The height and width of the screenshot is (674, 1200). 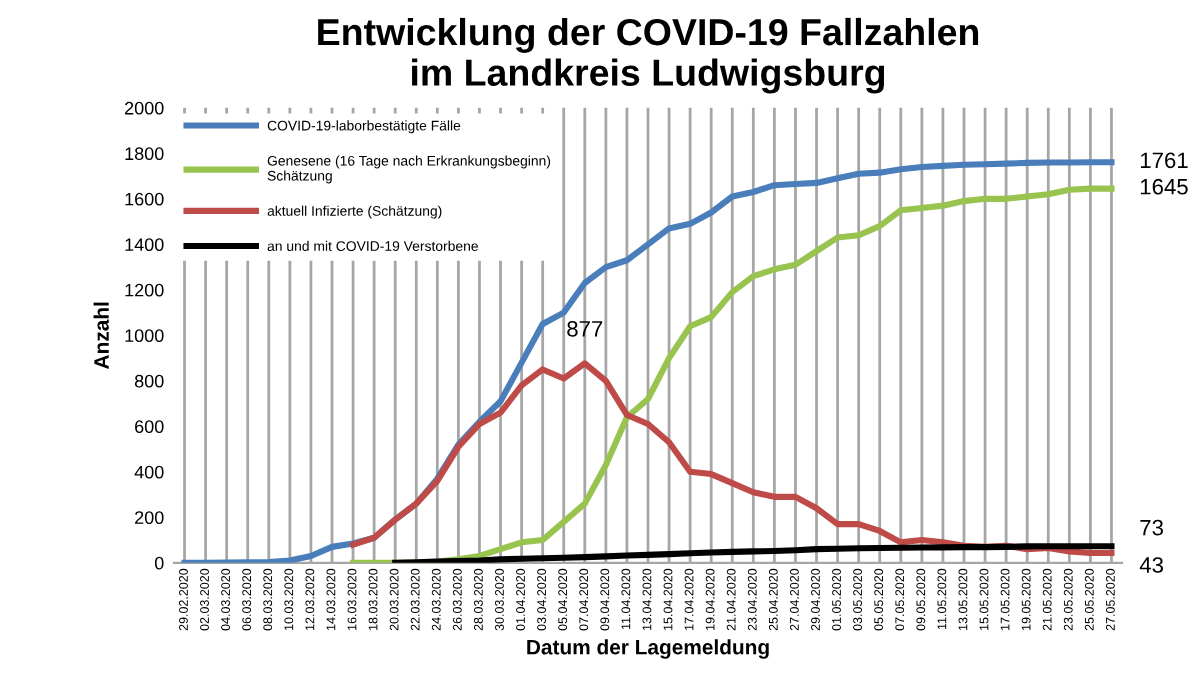 I want to click on y-tick-label: 400, so click(x=149, y=472).